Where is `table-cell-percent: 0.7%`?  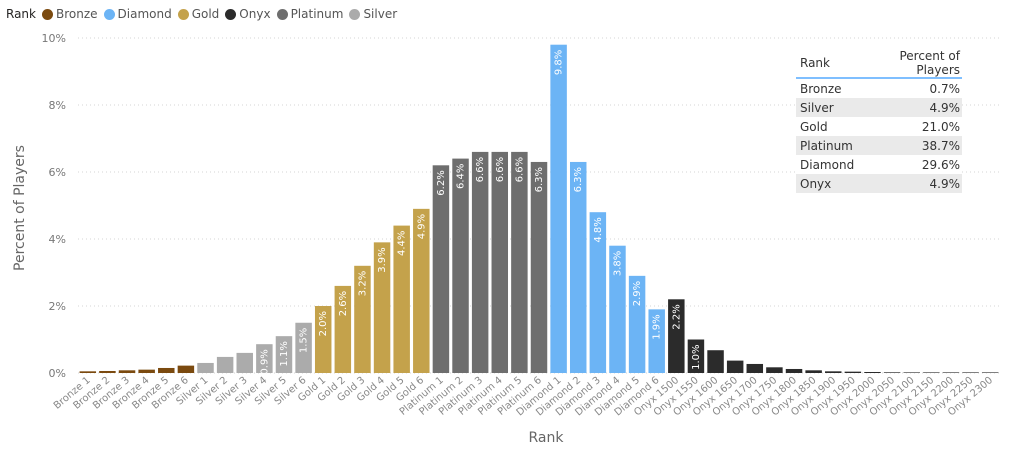
table-cell-percent: 0.7% is located at coordinates (945, 88).